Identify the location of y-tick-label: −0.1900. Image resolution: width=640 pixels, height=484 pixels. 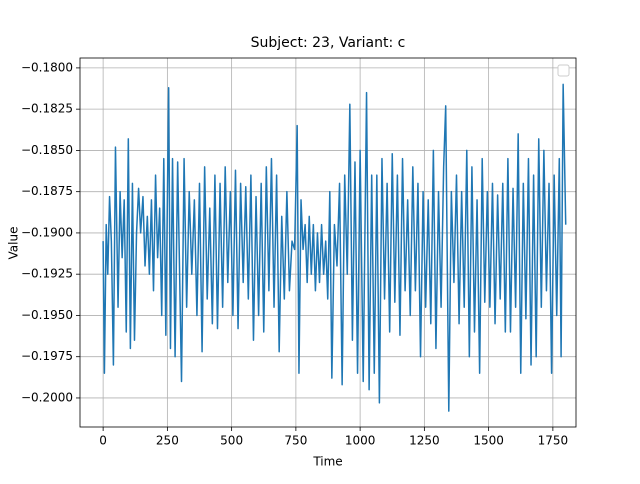
(47, 232).